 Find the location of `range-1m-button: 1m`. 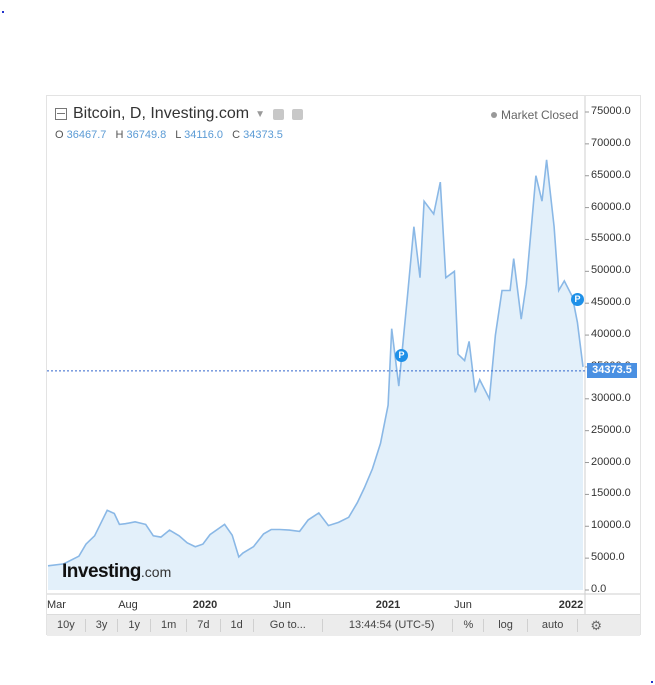

range-1m-button: 1m is located at coordinates (169, 625).